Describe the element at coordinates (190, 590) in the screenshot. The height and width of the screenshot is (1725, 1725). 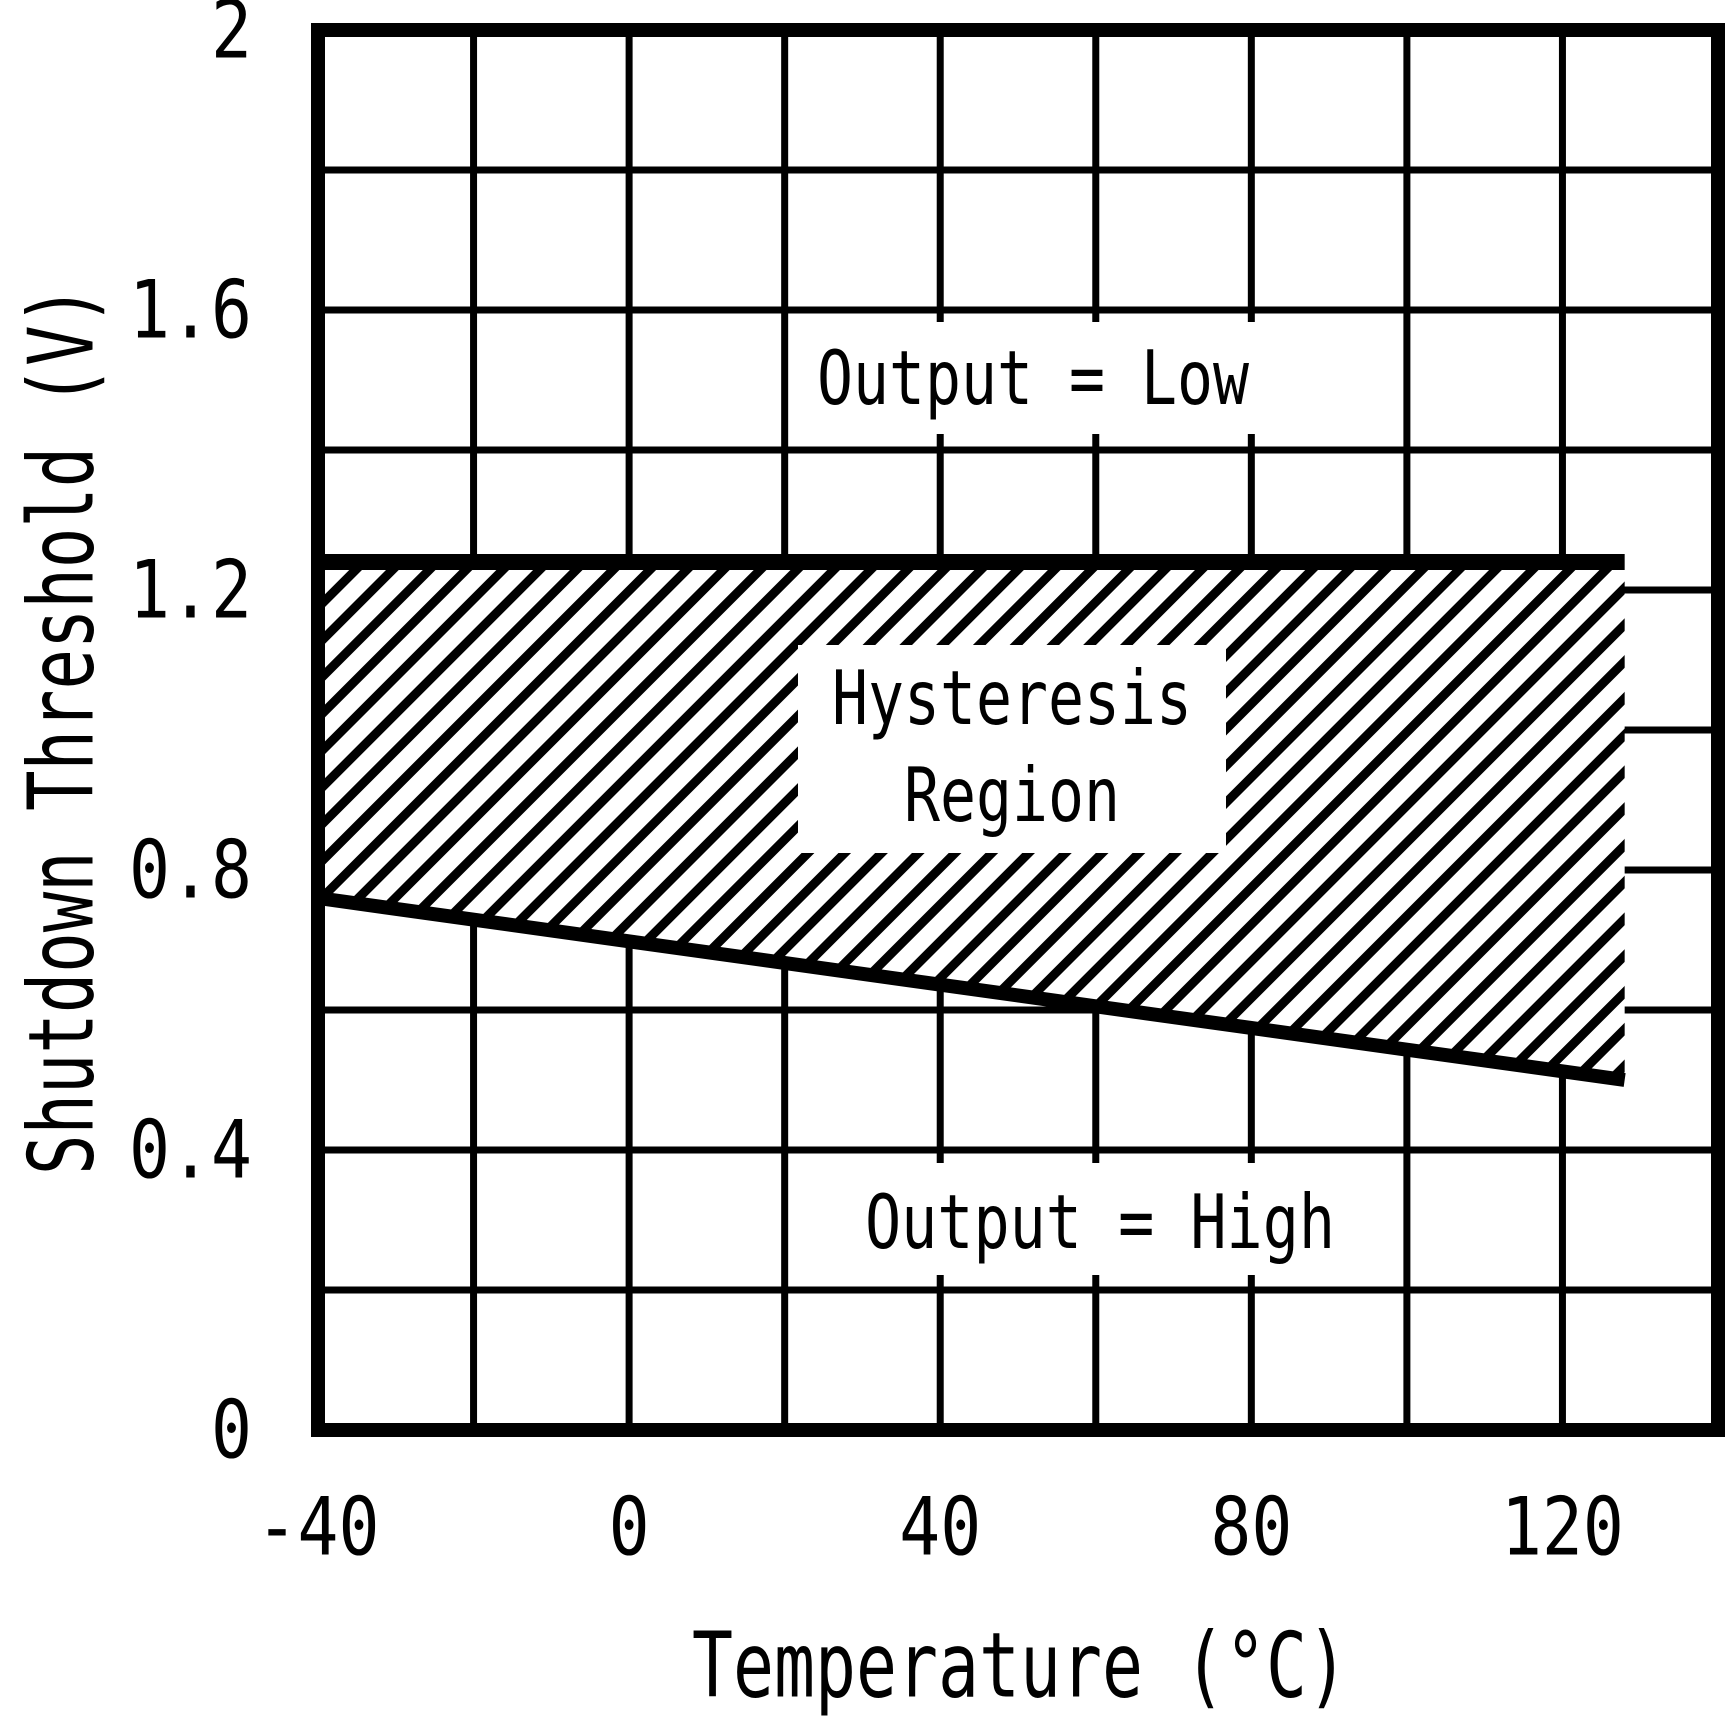
I see `y-tick-label: 1.2` at that location.